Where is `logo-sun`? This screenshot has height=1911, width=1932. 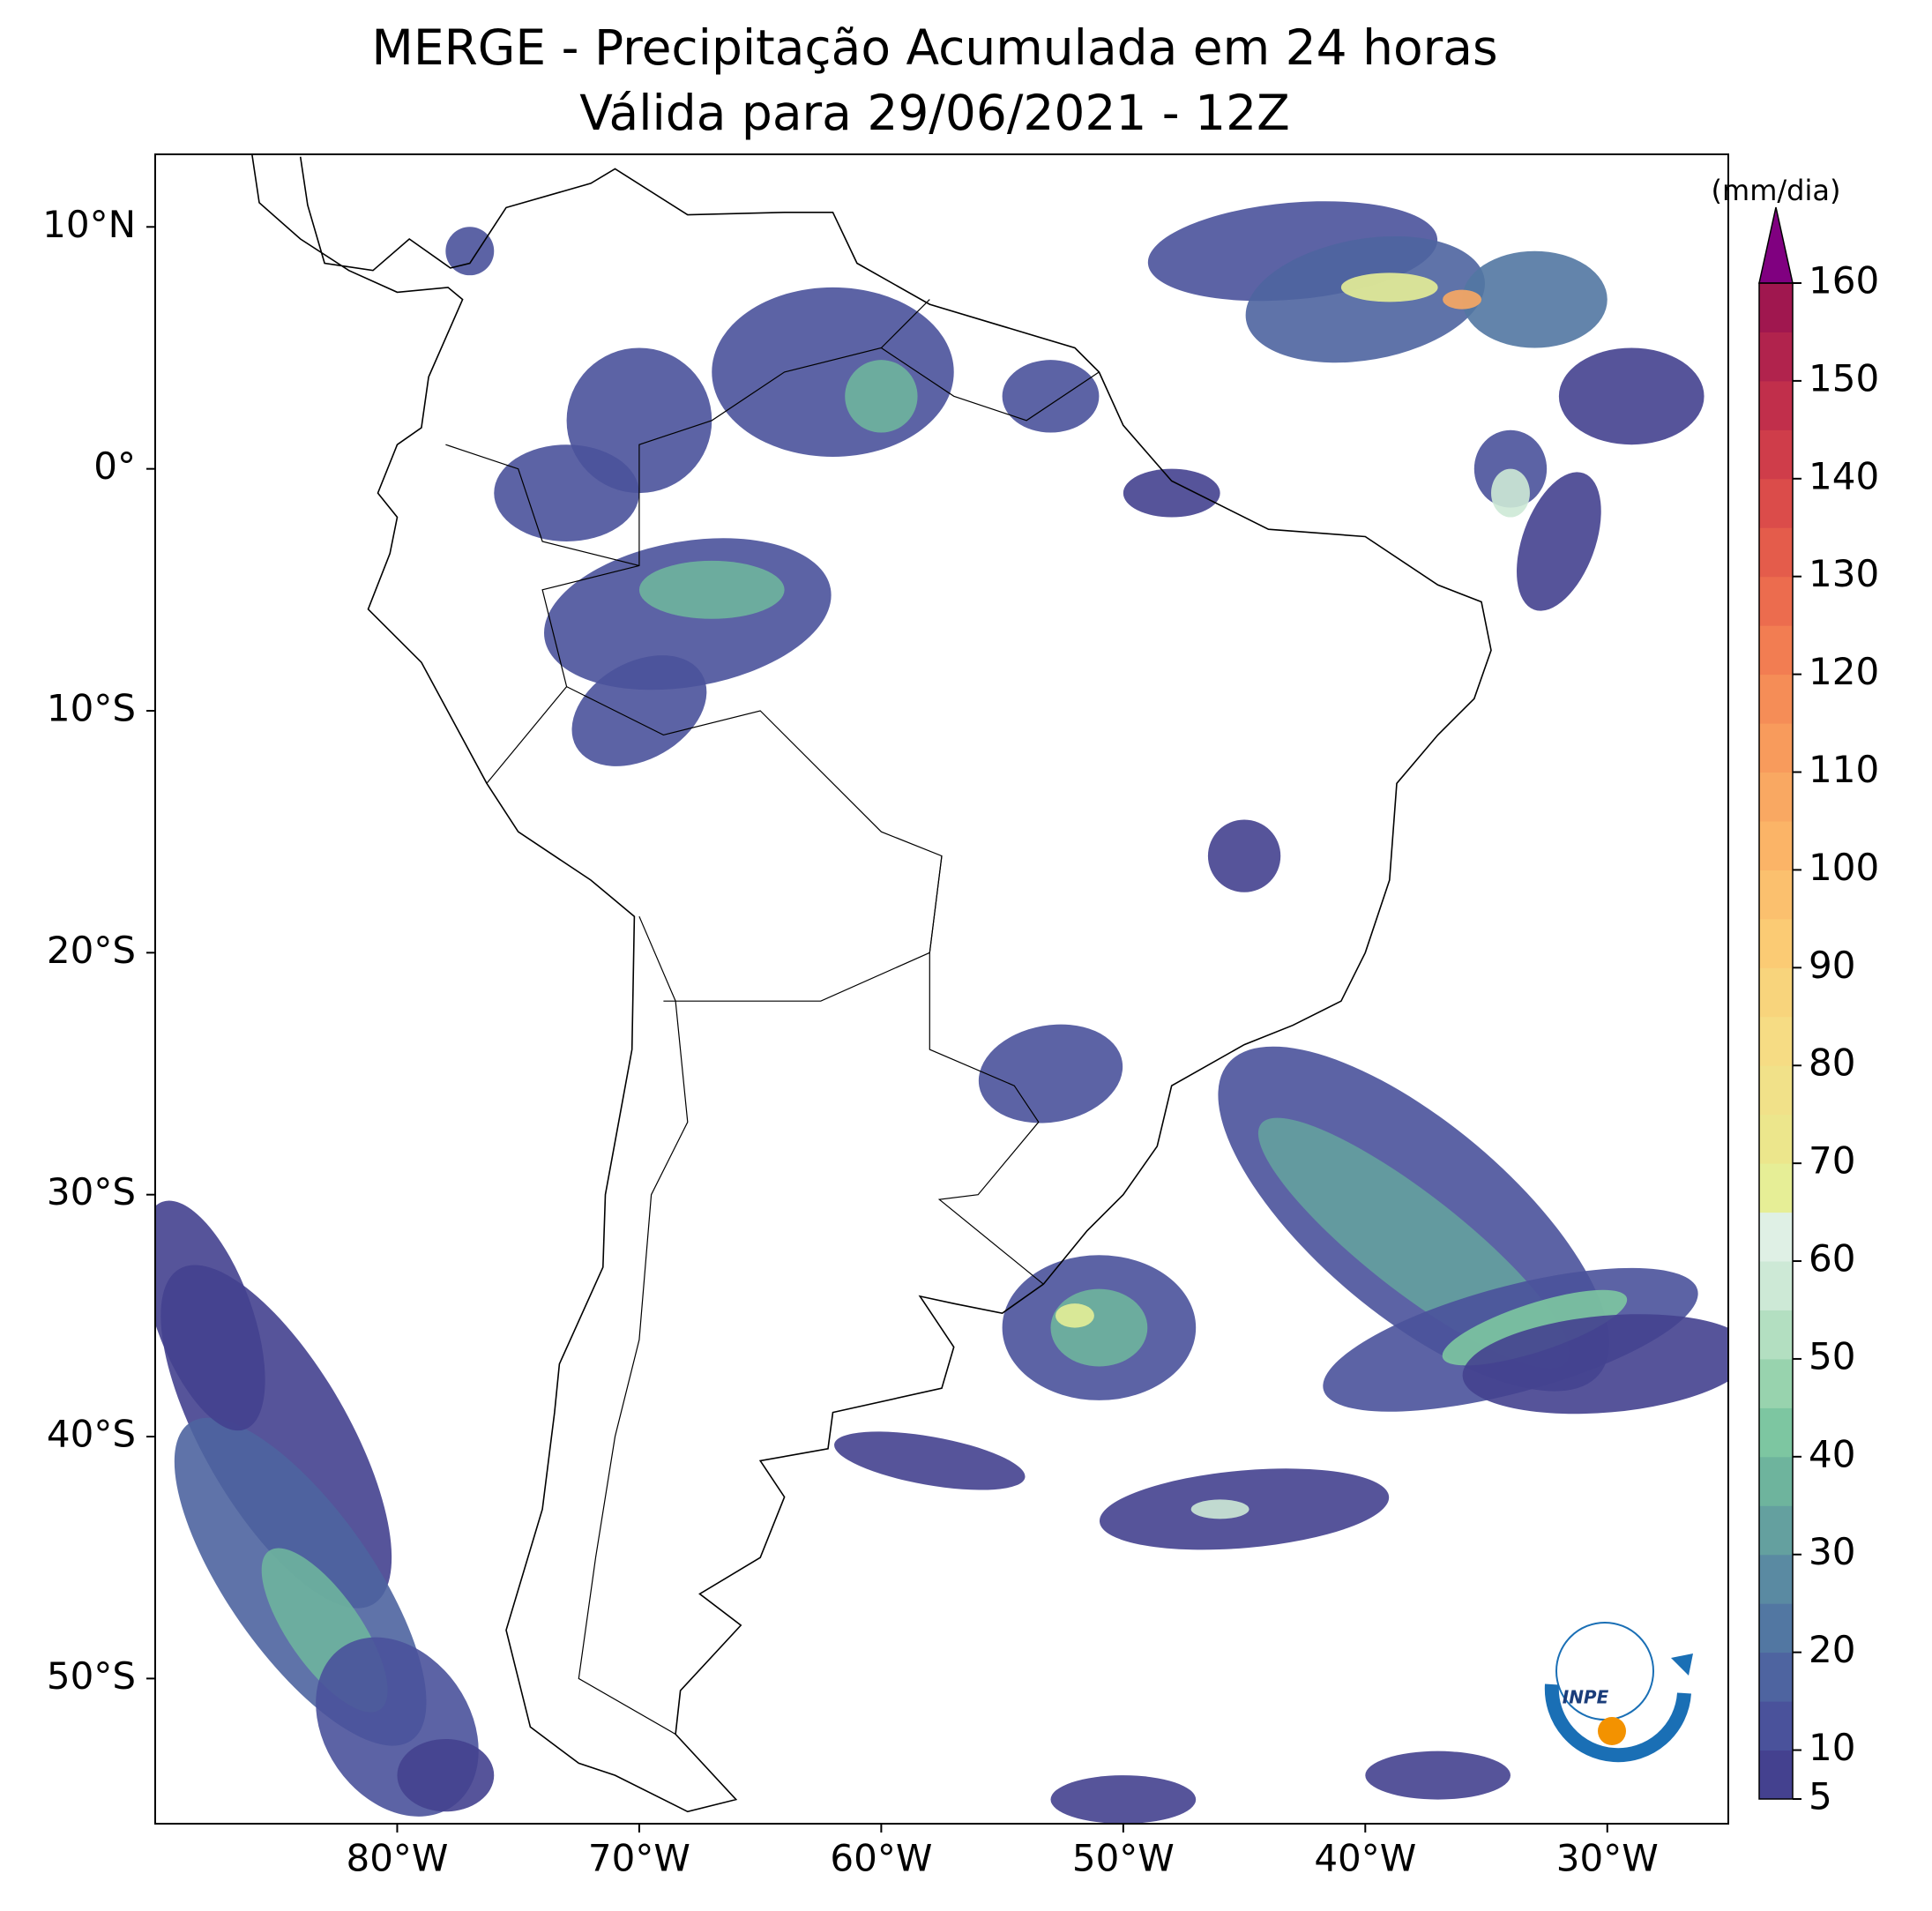
logo-sun is located at coordinates (1612, 1731).